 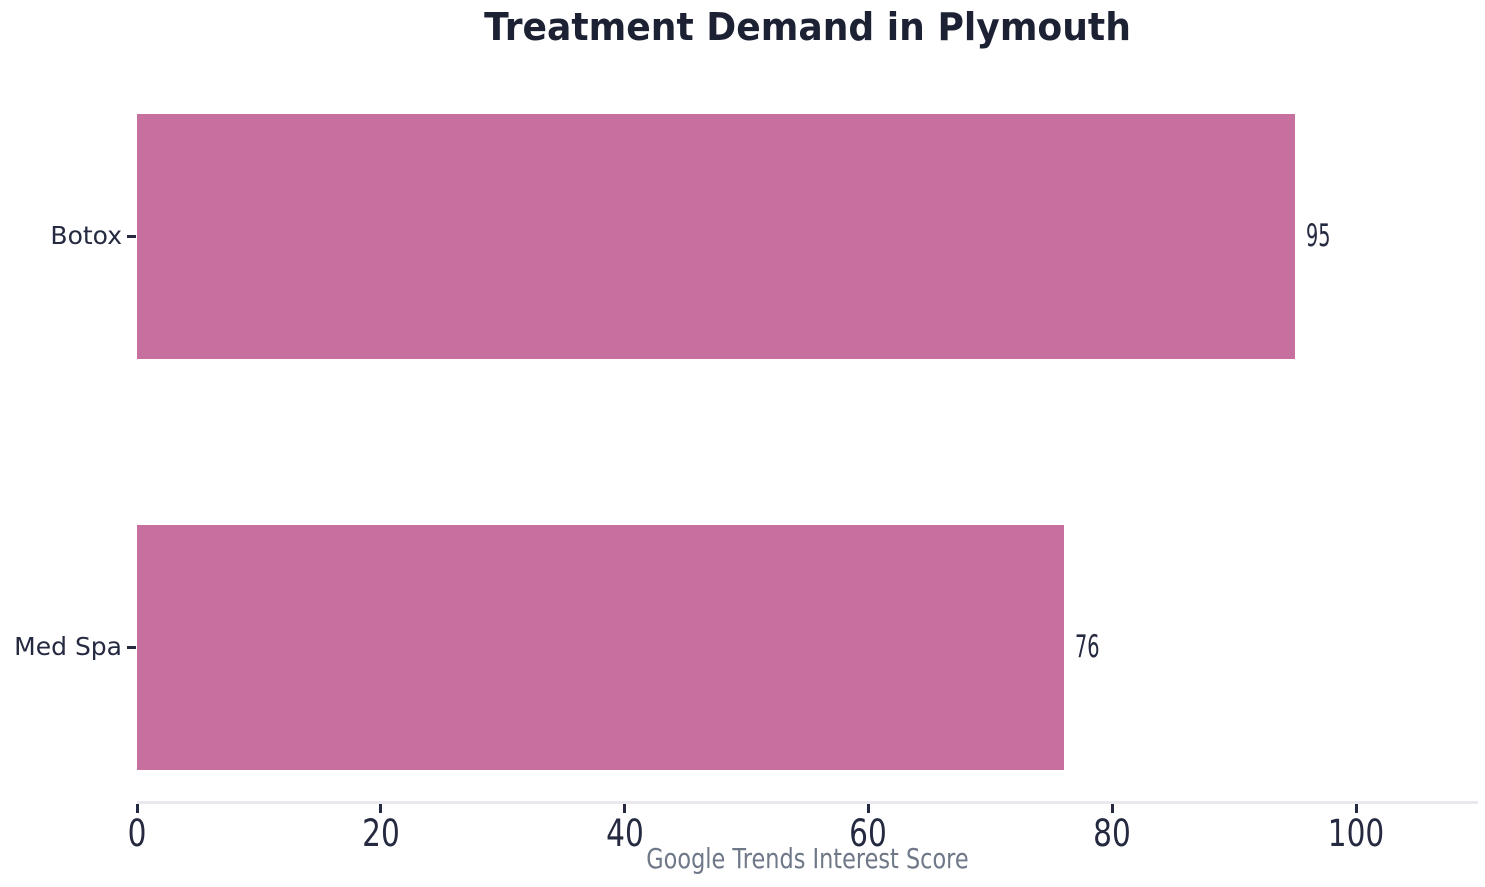 I want to click on y-tick-label-botox: Botox, so click(x=86, y=235).